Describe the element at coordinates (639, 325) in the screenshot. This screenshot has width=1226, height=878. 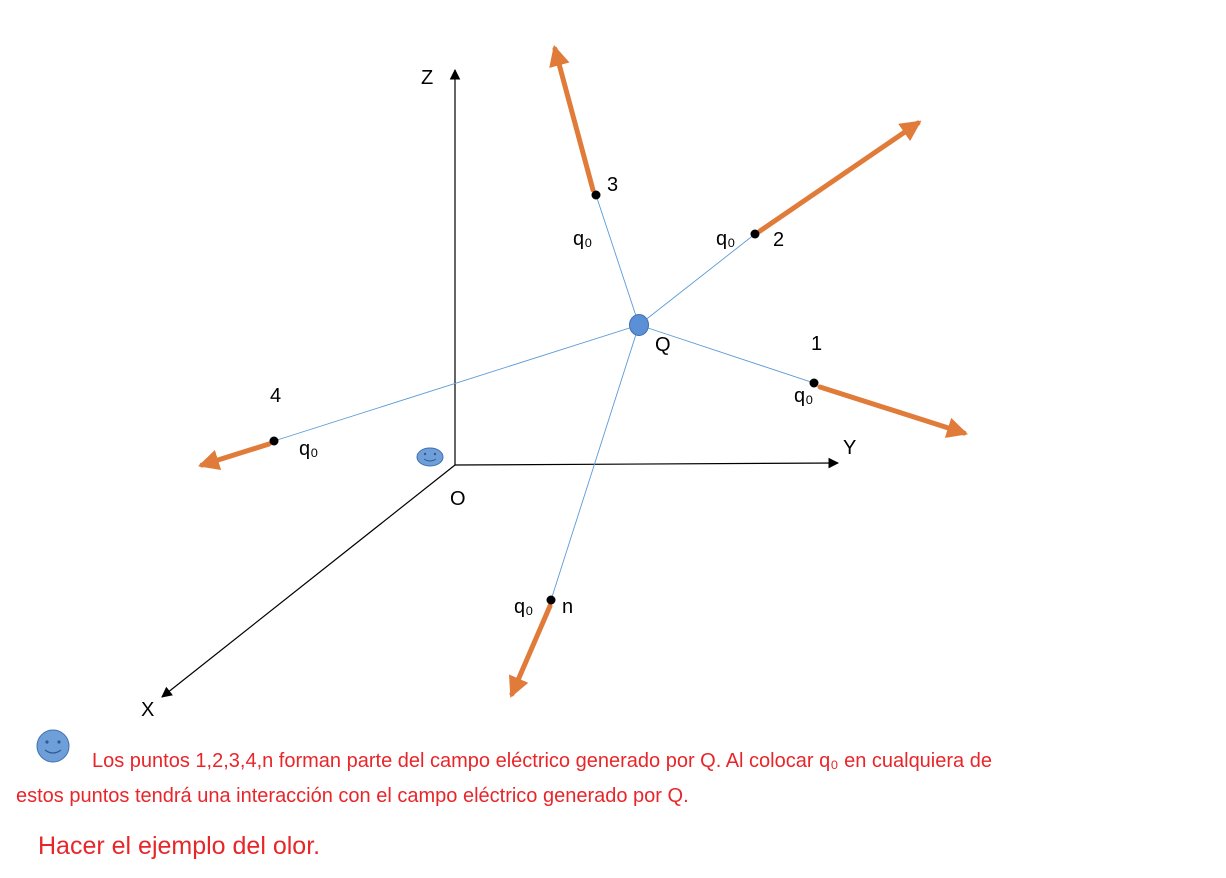
I see `central-charge` at that location.